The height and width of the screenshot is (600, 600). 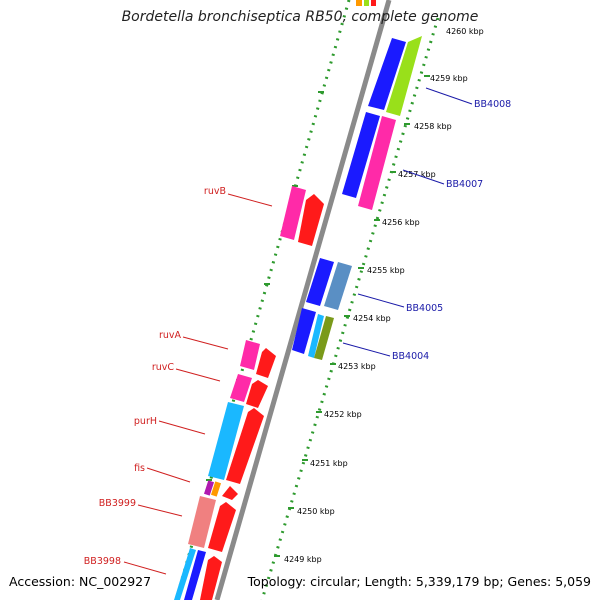 What do you see at coordinates (343, 414) in the screenshot?
I see `tick-label: 4252 kbp` at bounding box center [343, 414].